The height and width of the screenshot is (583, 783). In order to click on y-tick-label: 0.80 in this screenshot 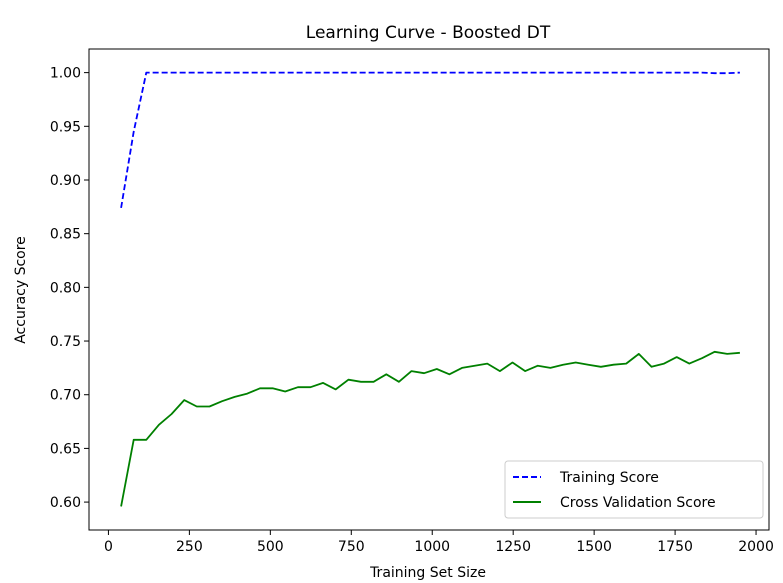, I will do `click(65, 288)`.